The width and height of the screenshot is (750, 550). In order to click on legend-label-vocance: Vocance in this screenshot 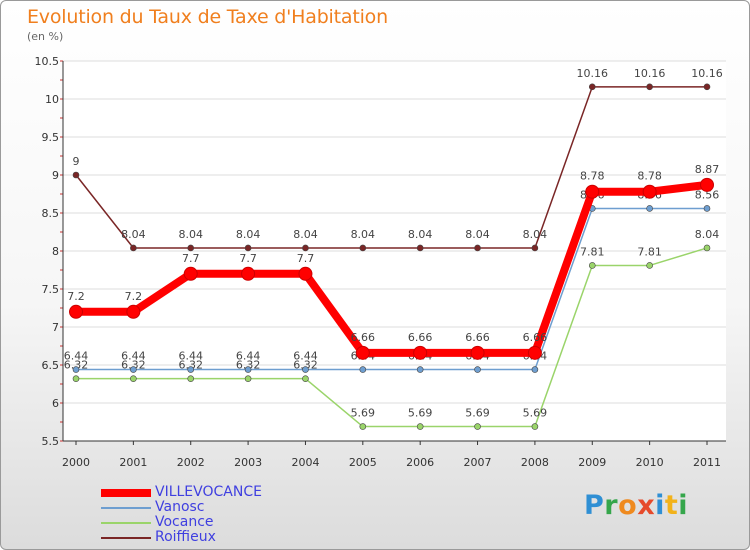, I will do `click(184, 522)`.